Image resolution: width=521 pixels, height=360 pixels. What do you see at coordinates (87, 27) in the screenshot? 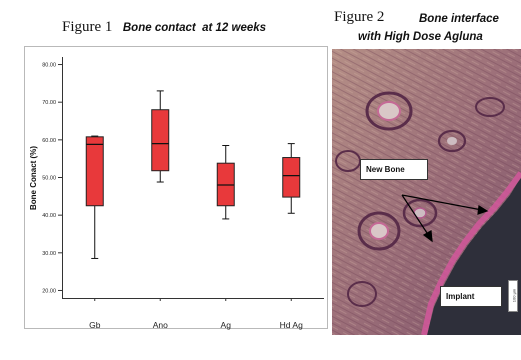
I see `figure1-label: Figure 1` at bounding box center [87, 27].